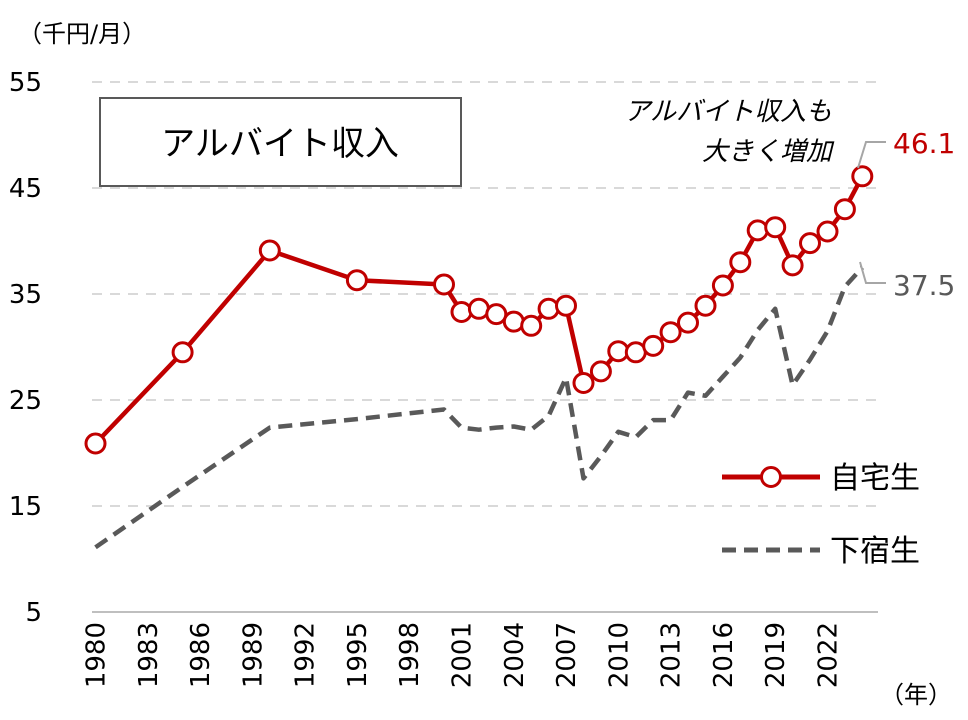  I want to click on annotation-line-2: 大きく増加, so click(768, 152).